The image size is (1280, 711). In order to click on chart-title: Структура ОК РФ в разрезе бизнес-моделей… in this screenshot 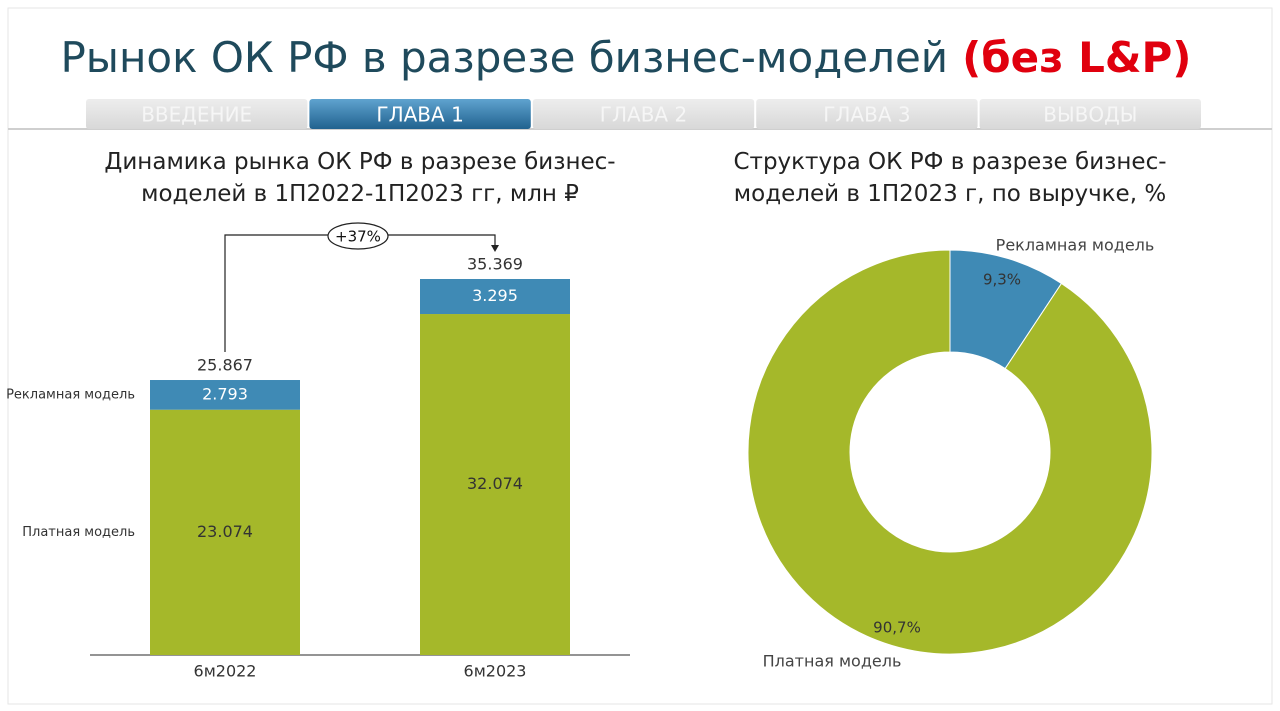, I will do `click(950, 178)`.